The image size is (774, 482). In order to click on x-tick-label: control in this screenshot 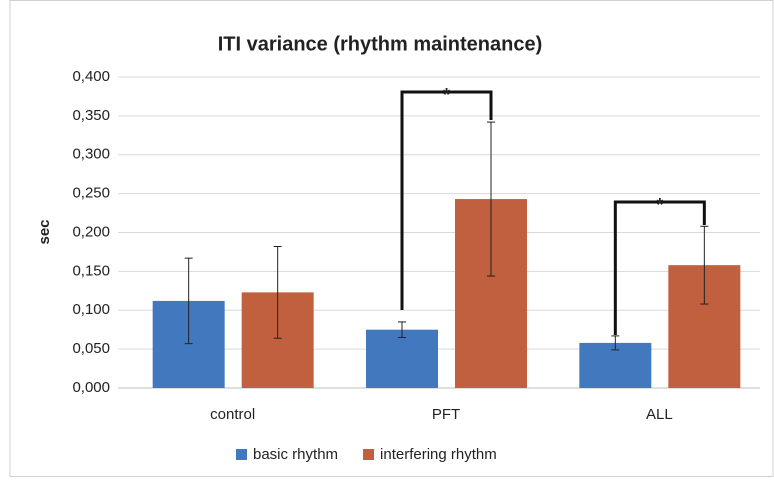, I will do `click(232, 414)`.